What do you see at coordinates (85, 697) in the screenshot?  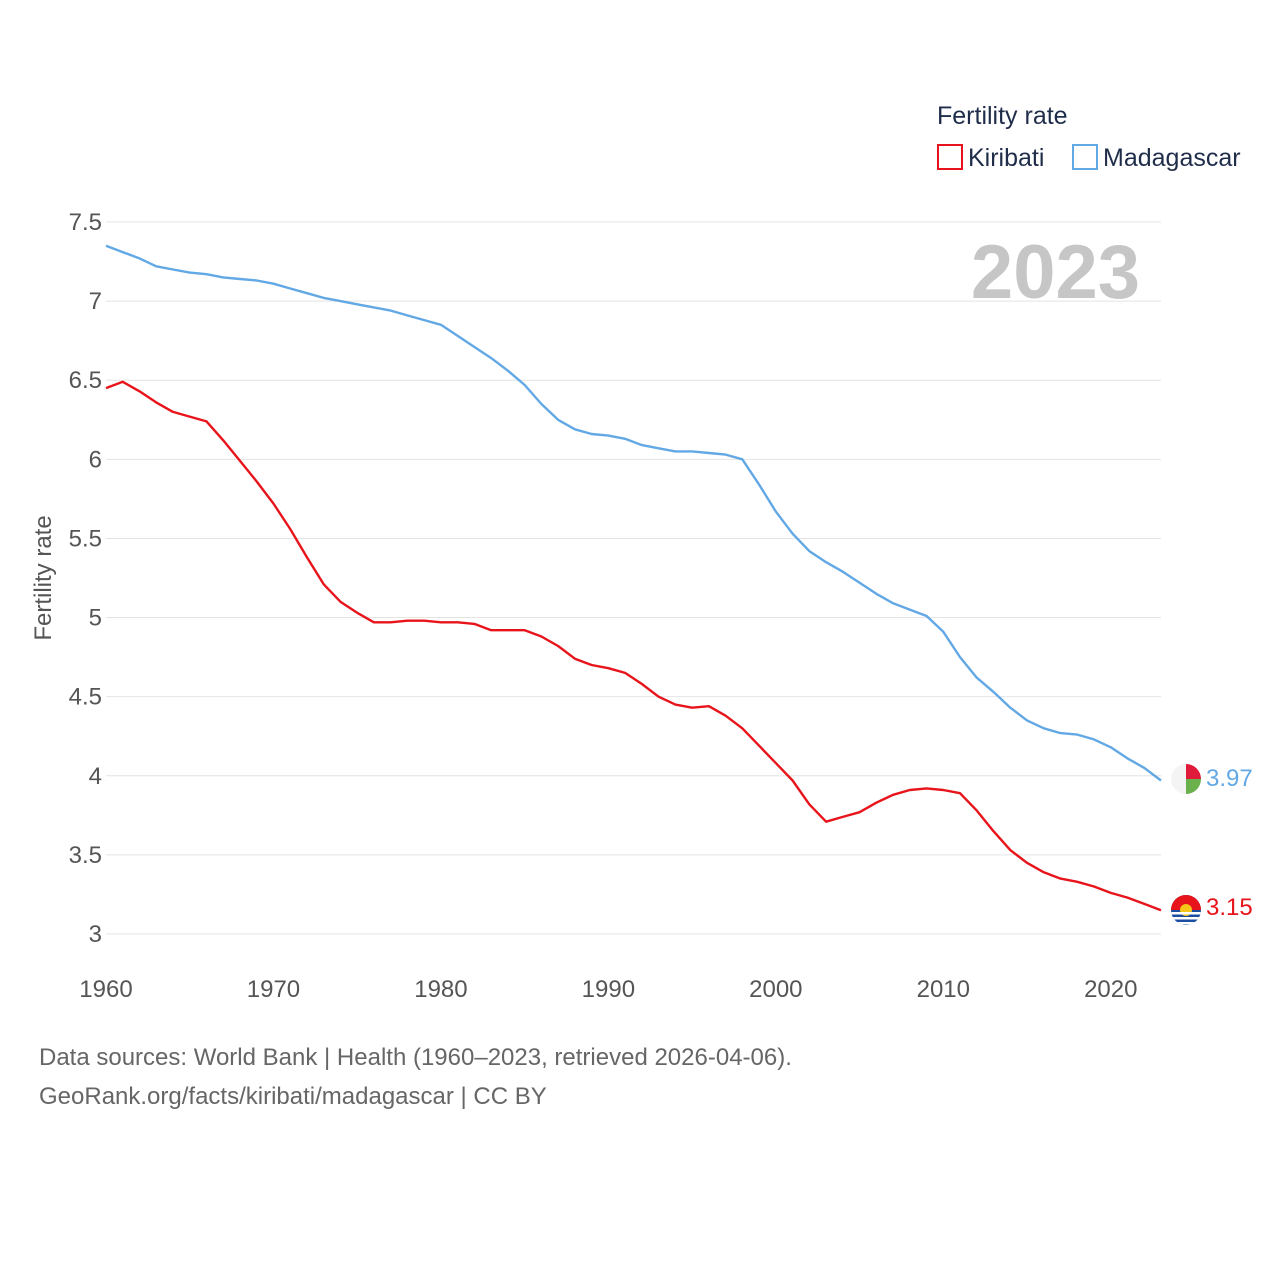 I see `y-tick-label: 4.5` at bounding box center [85, 697].